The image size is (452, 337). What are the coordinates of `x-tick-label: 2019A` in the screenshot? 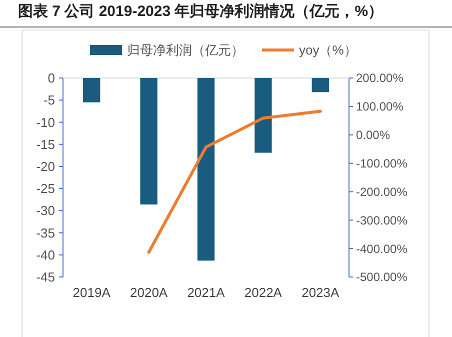 It's located at (91, 292).